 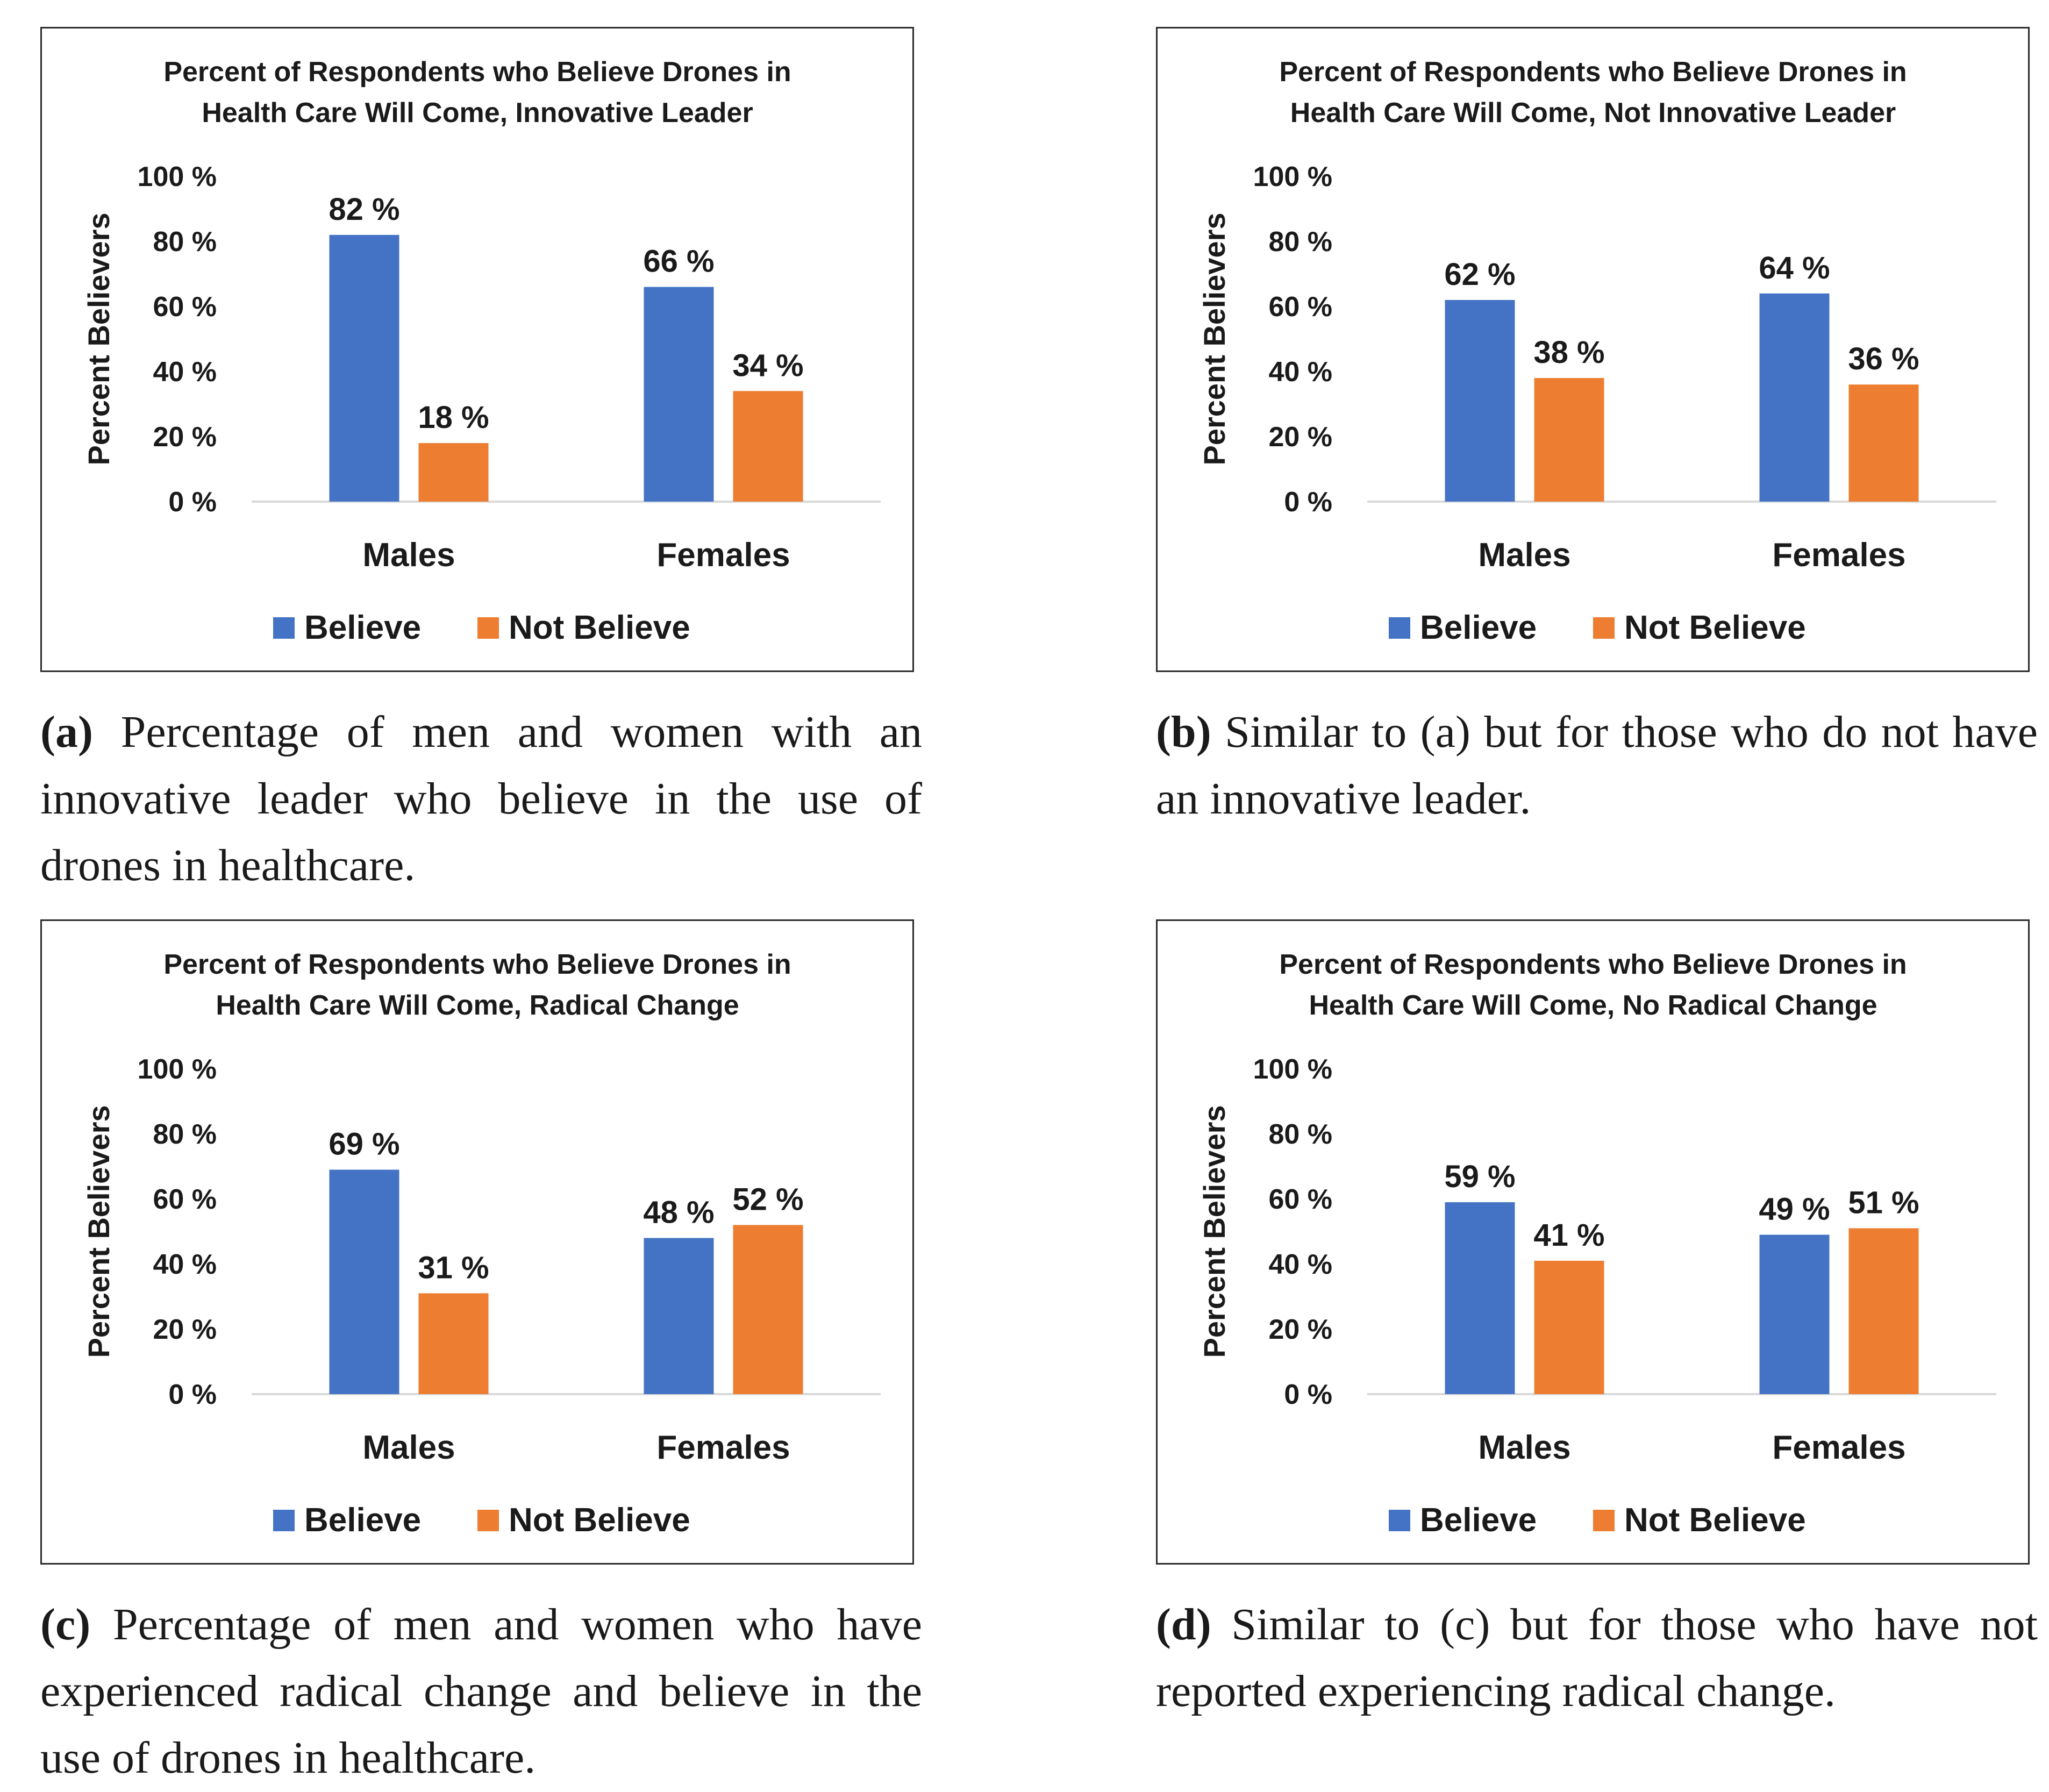 What do you see at coordinates (1883, 1203) in the screenshot?
I see `data-label: 51 %` at bounding box center [1883, 1203].